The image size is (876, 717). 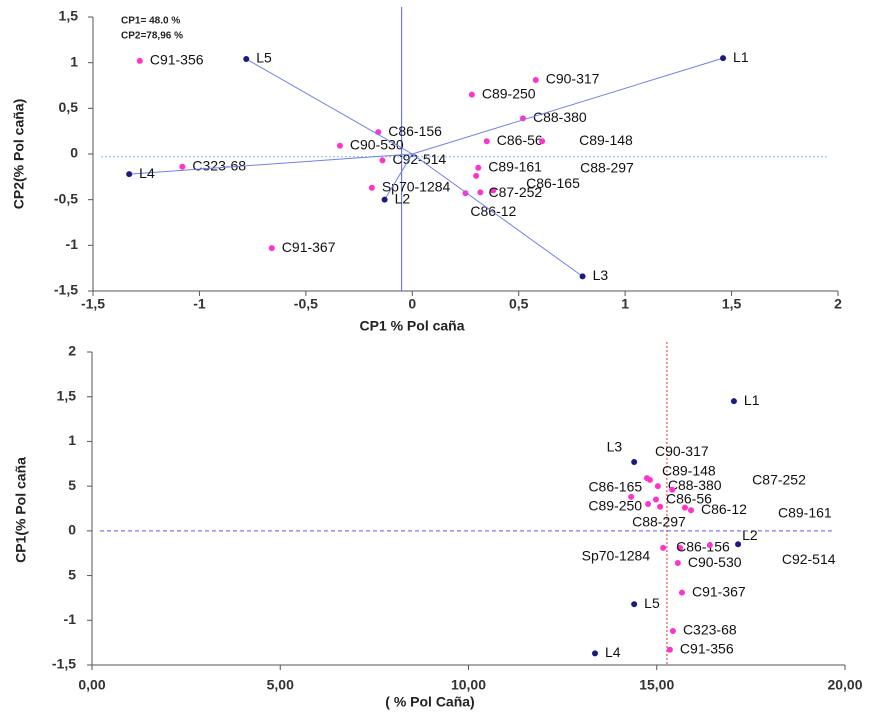 I want to click on x-tick-label: -0,5, so click(x=306, y=304).